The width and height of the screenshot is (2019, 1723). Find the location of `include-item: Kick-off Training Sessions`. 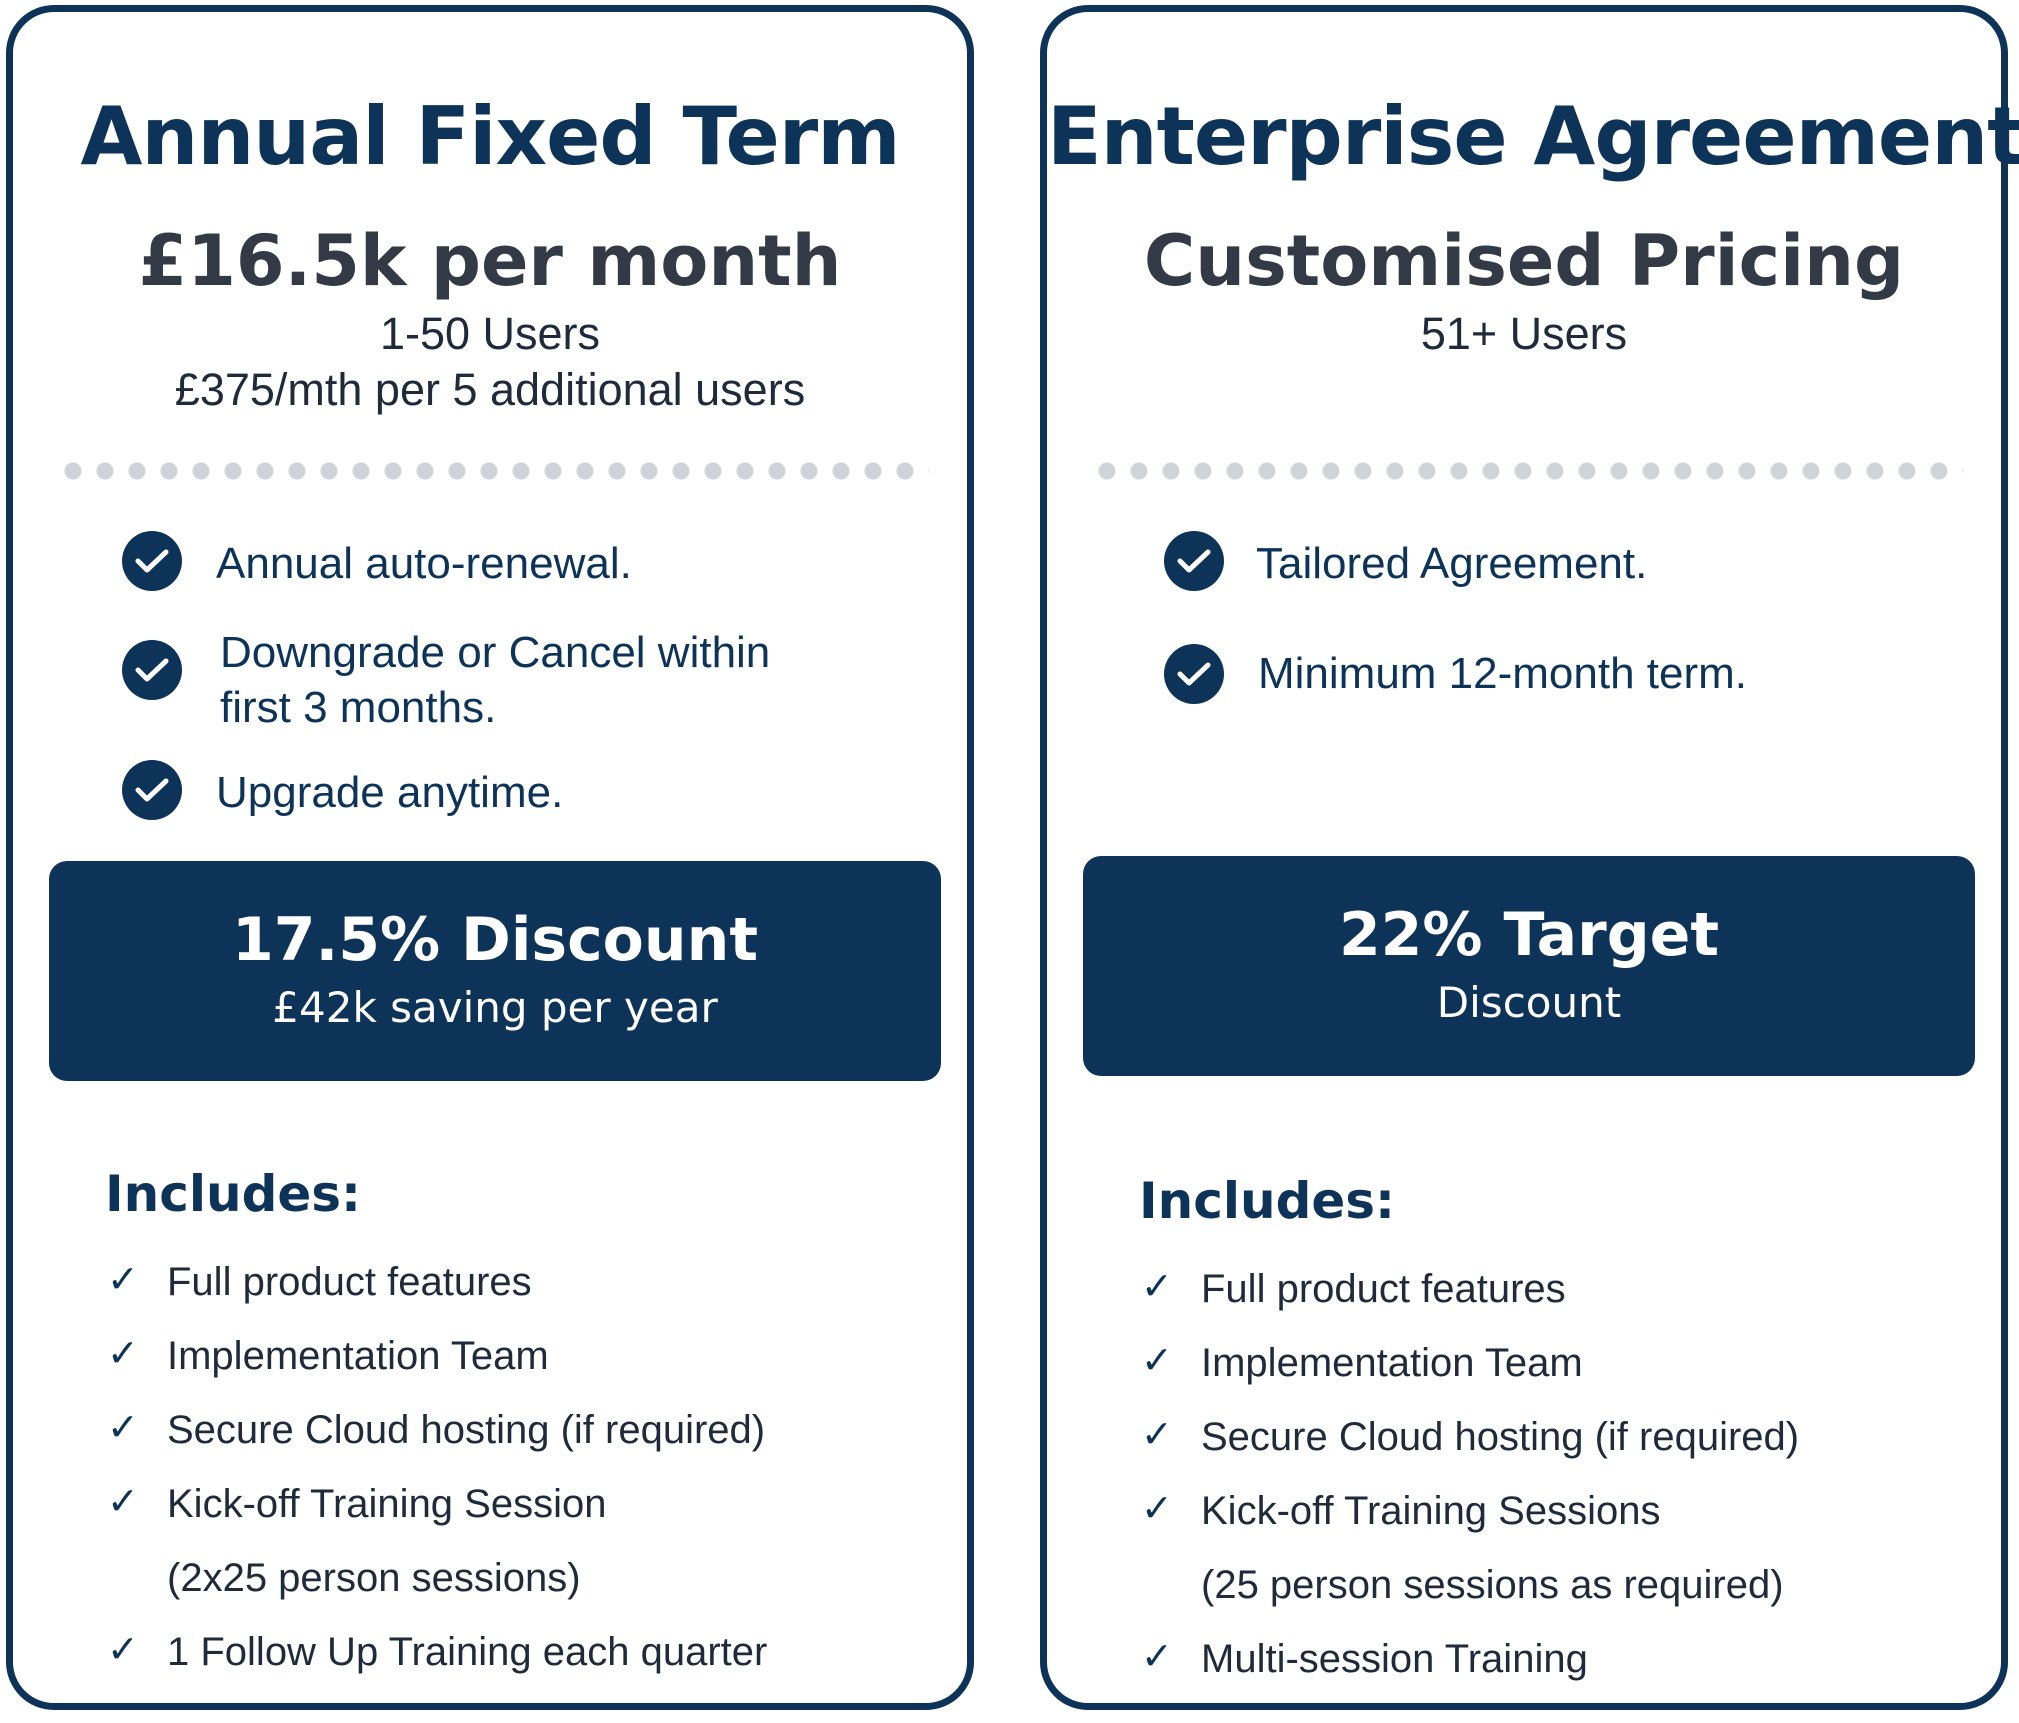

include-item: Kick-off Training Sessions is located at coordinates (1431, 1511).